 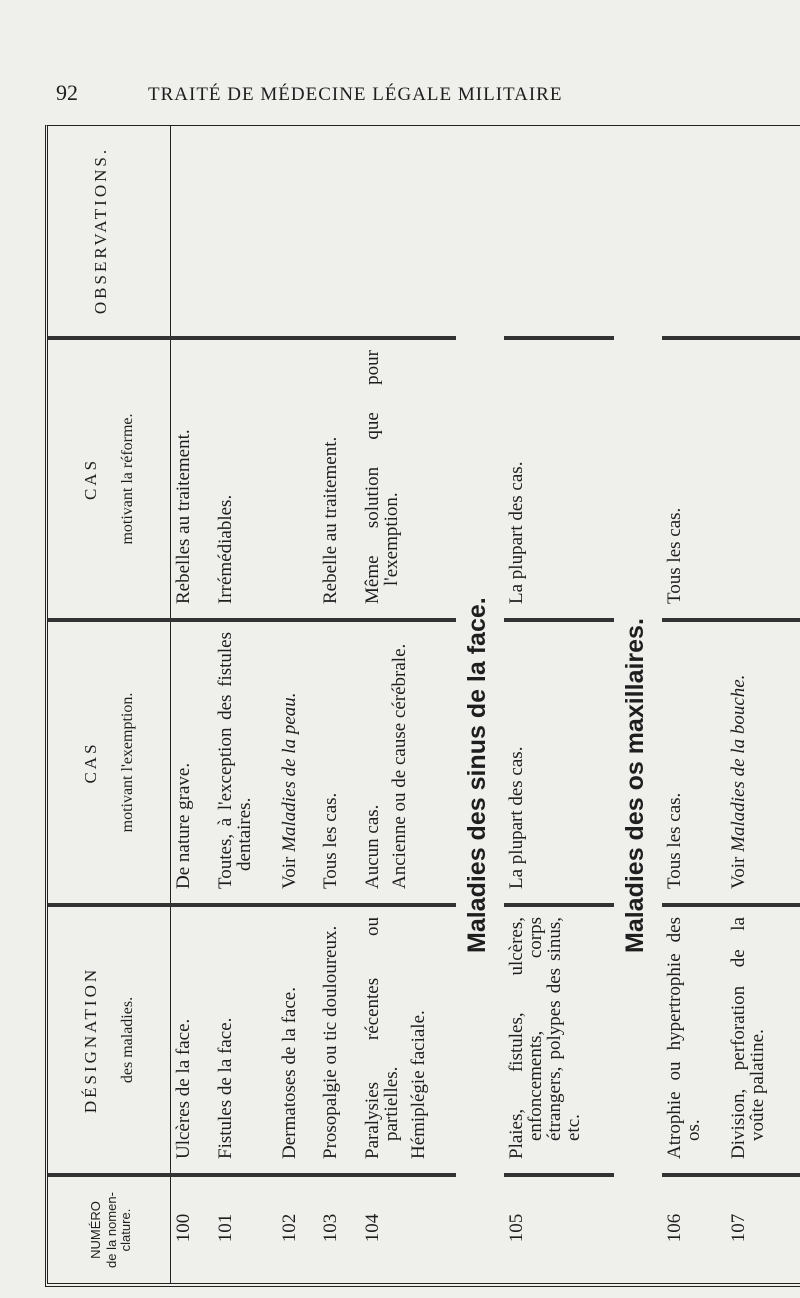 What do you see at coordinates (225, 1228) in the screenshot?
I see `row-number: 101` at bounding box center [225, 1228].